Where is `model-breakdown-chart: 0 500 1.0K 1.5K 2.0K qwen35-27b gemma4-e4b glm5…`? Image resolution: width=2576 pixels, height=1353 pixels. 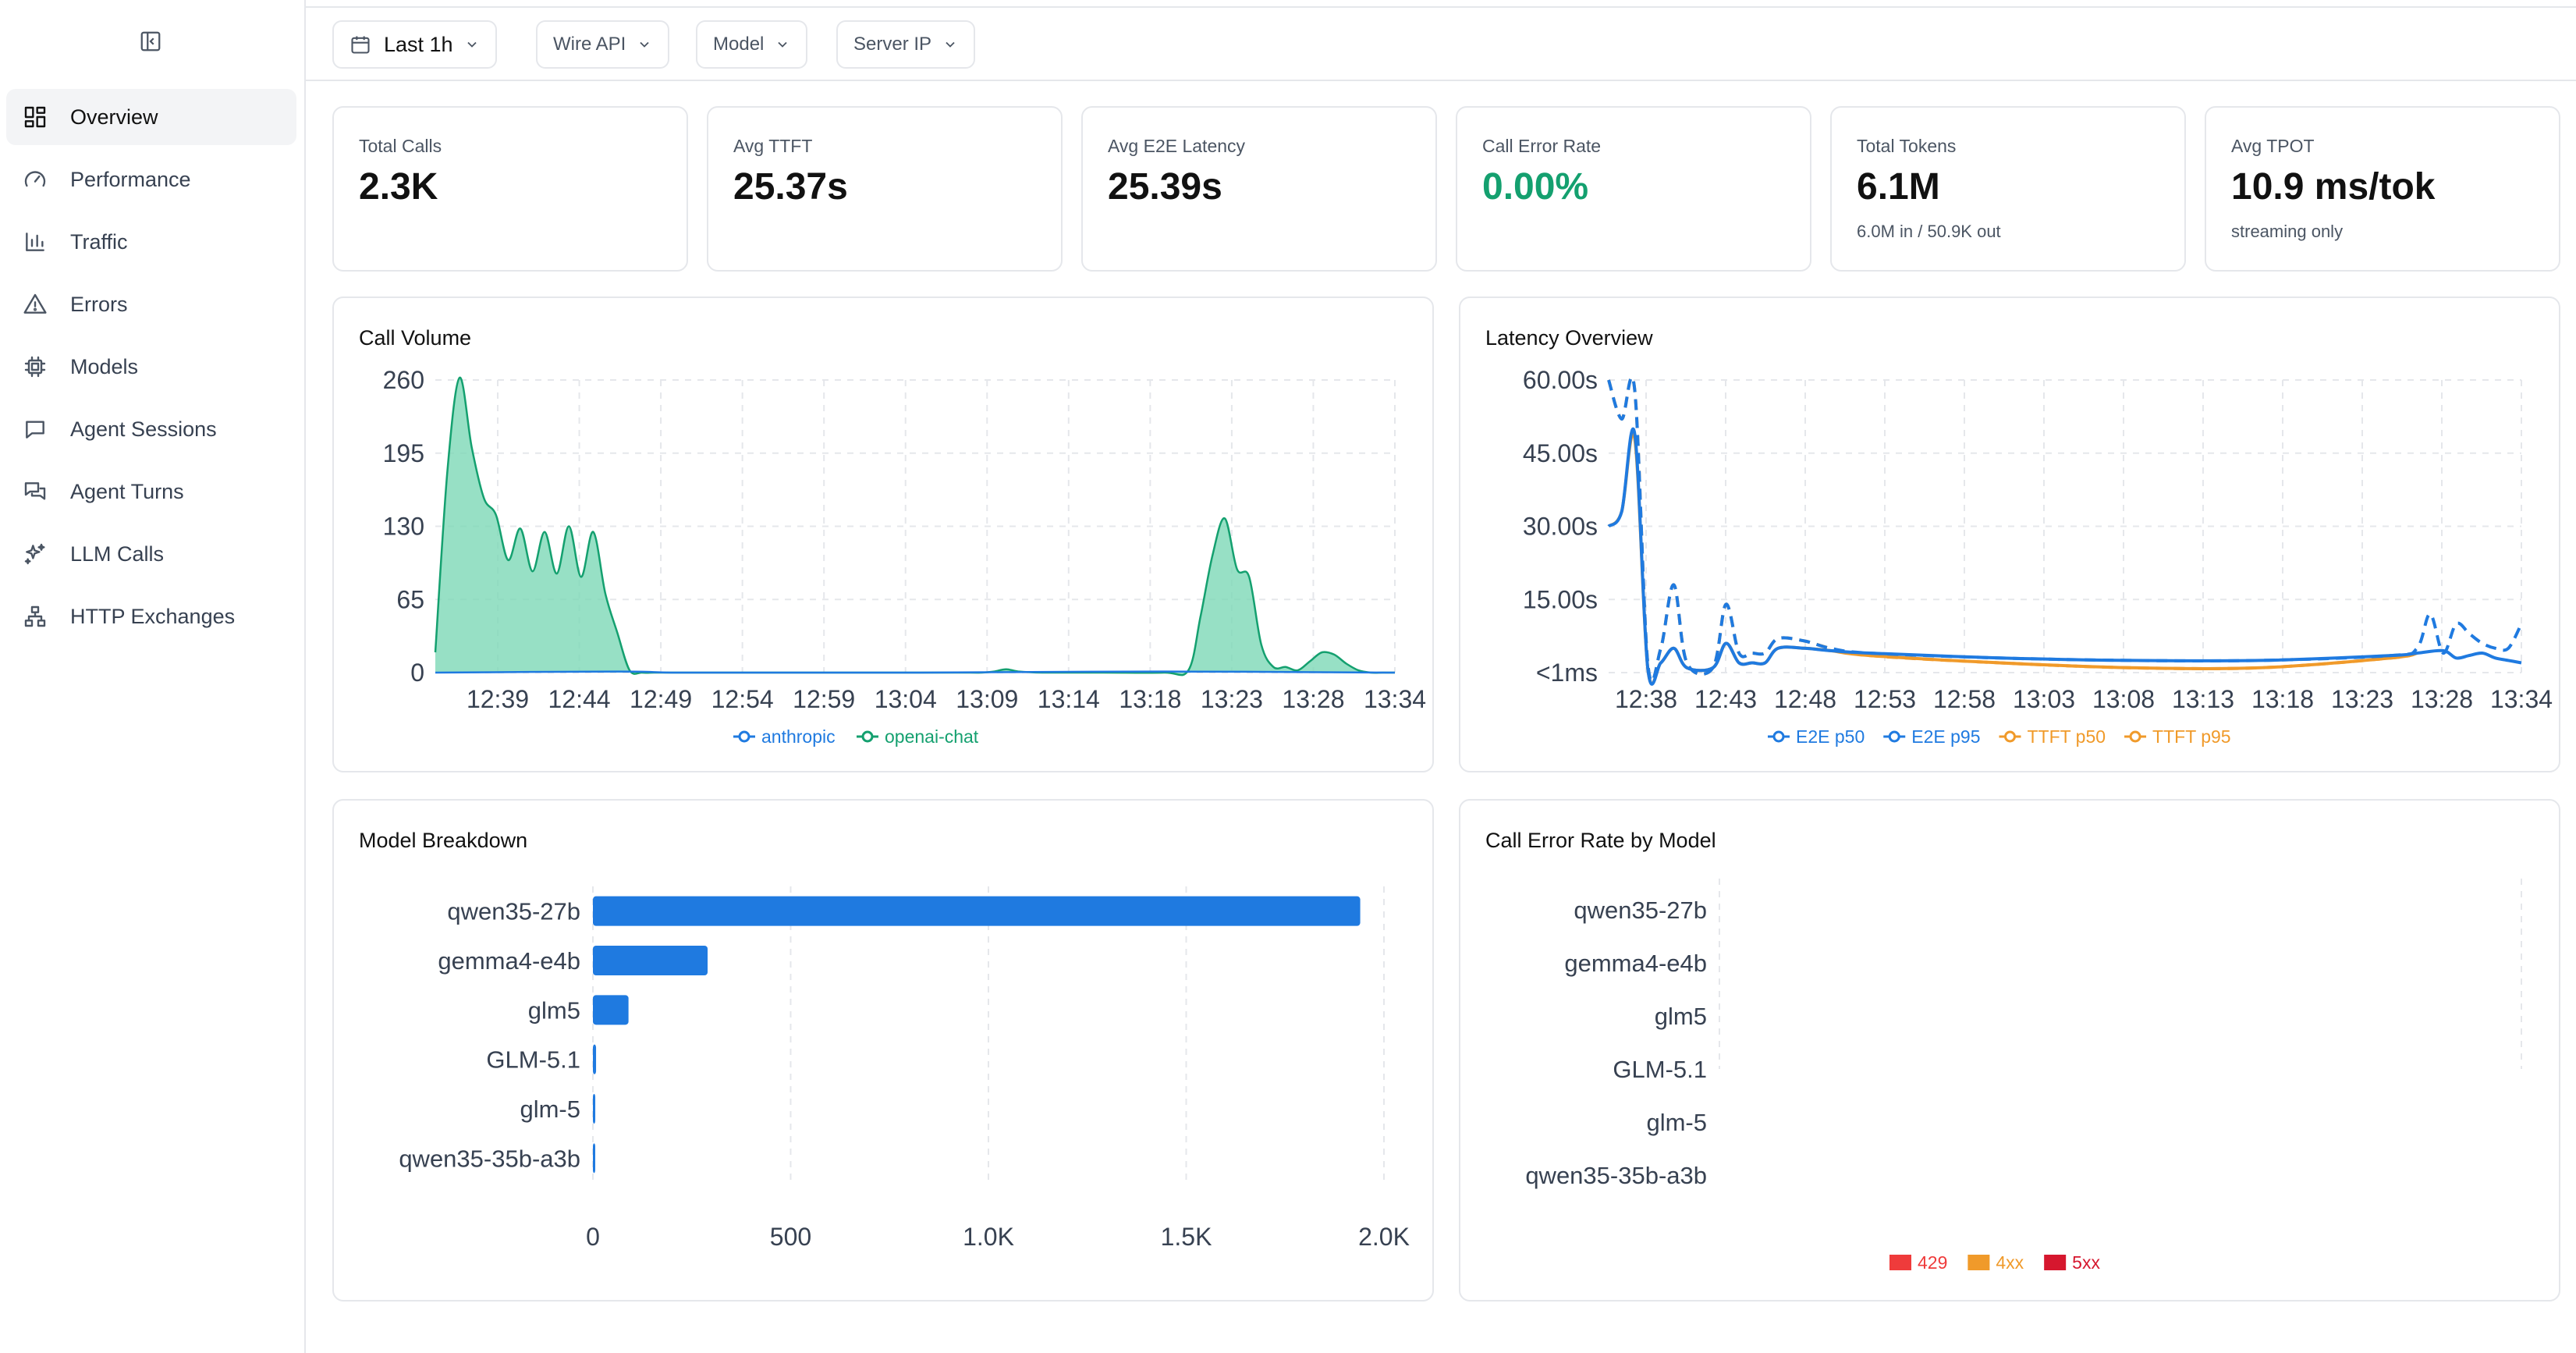 model-breakdown-chart: 0 500 1.0K 1.5K 2.0K qwen35-27b gemma4-e4b glm5… is located at coordinates (904, 1068).